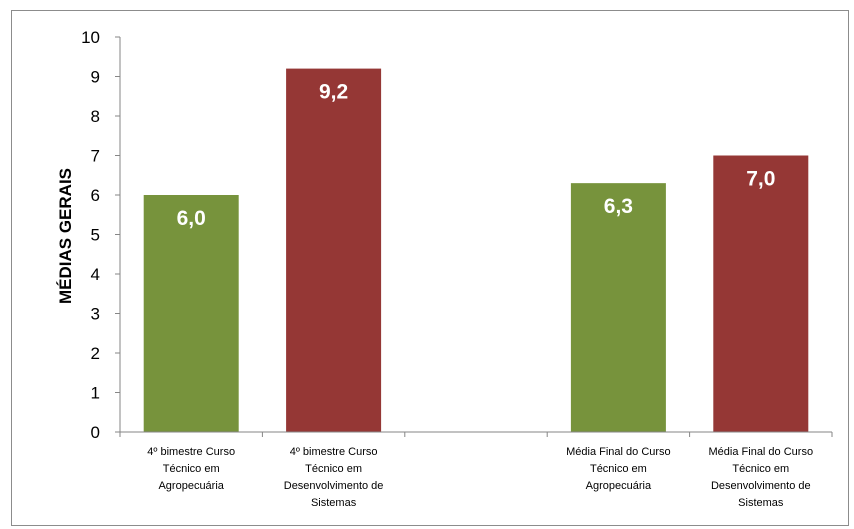  What do you see at coordinates (95, 77) in the screenshot?
I see `y-tick-label: 9` at bounding box center [95, 77].